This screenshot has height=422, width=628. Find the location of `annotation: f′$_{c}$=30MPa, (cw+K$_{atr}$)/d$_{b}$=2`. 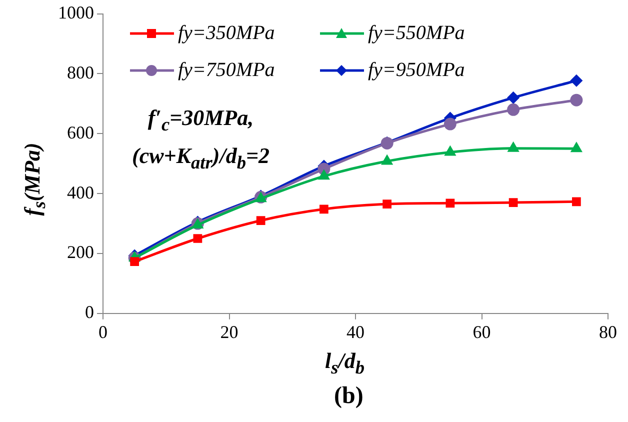

annotation: f′$_{c}$=30MPa, (cw+K$_{atr}$)/d$_{b}$=2 is located at coordinates (201, 139).